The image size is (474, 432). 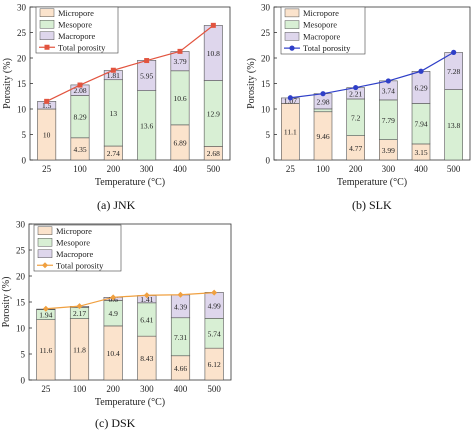 I want to click on y-tick-label: 10, so click(x=22, y=110).